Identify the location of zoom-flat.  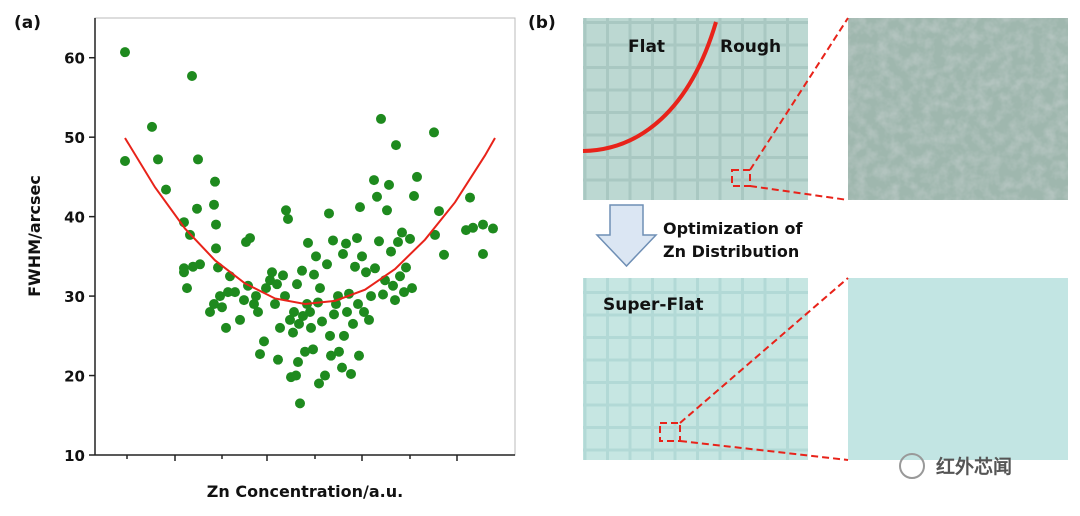
(958, 369).